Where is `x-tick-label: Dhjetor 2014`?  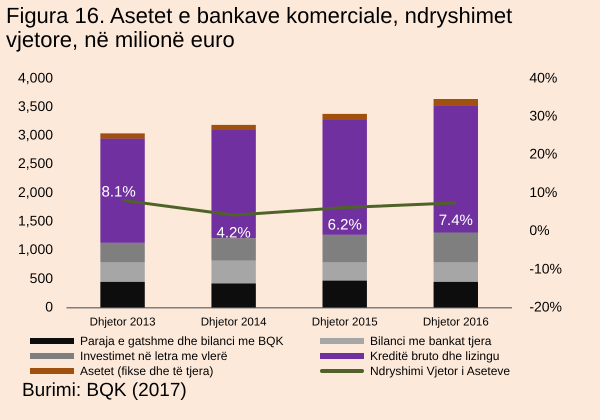
x-tick-label: Dhjetor 2014 is located at coordinates (234, 322).